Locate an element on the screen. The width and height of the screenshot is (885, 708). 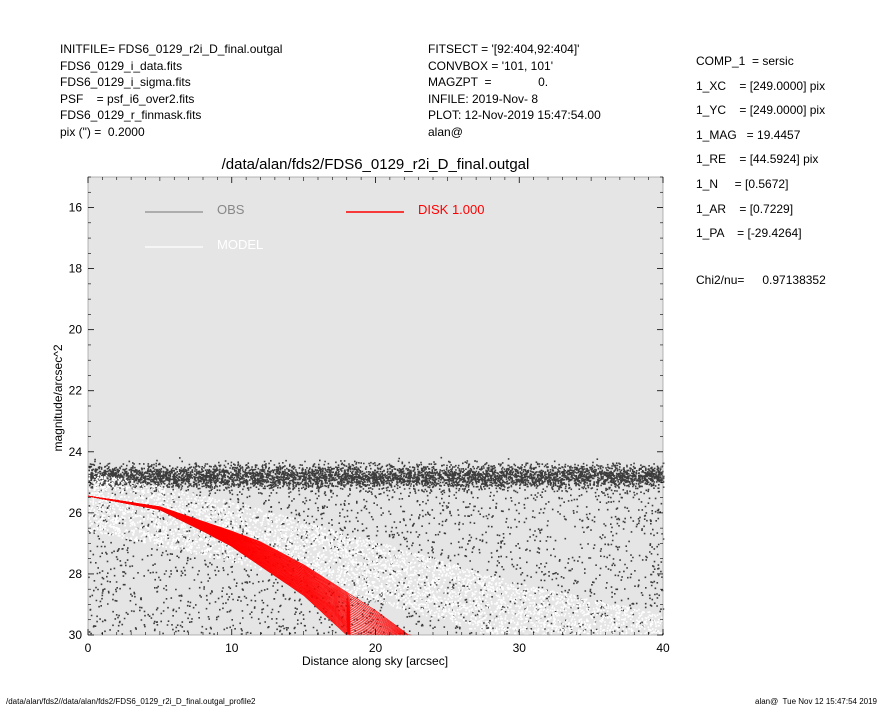
y-tick-label: 24 is located at coordinates (76, 452).